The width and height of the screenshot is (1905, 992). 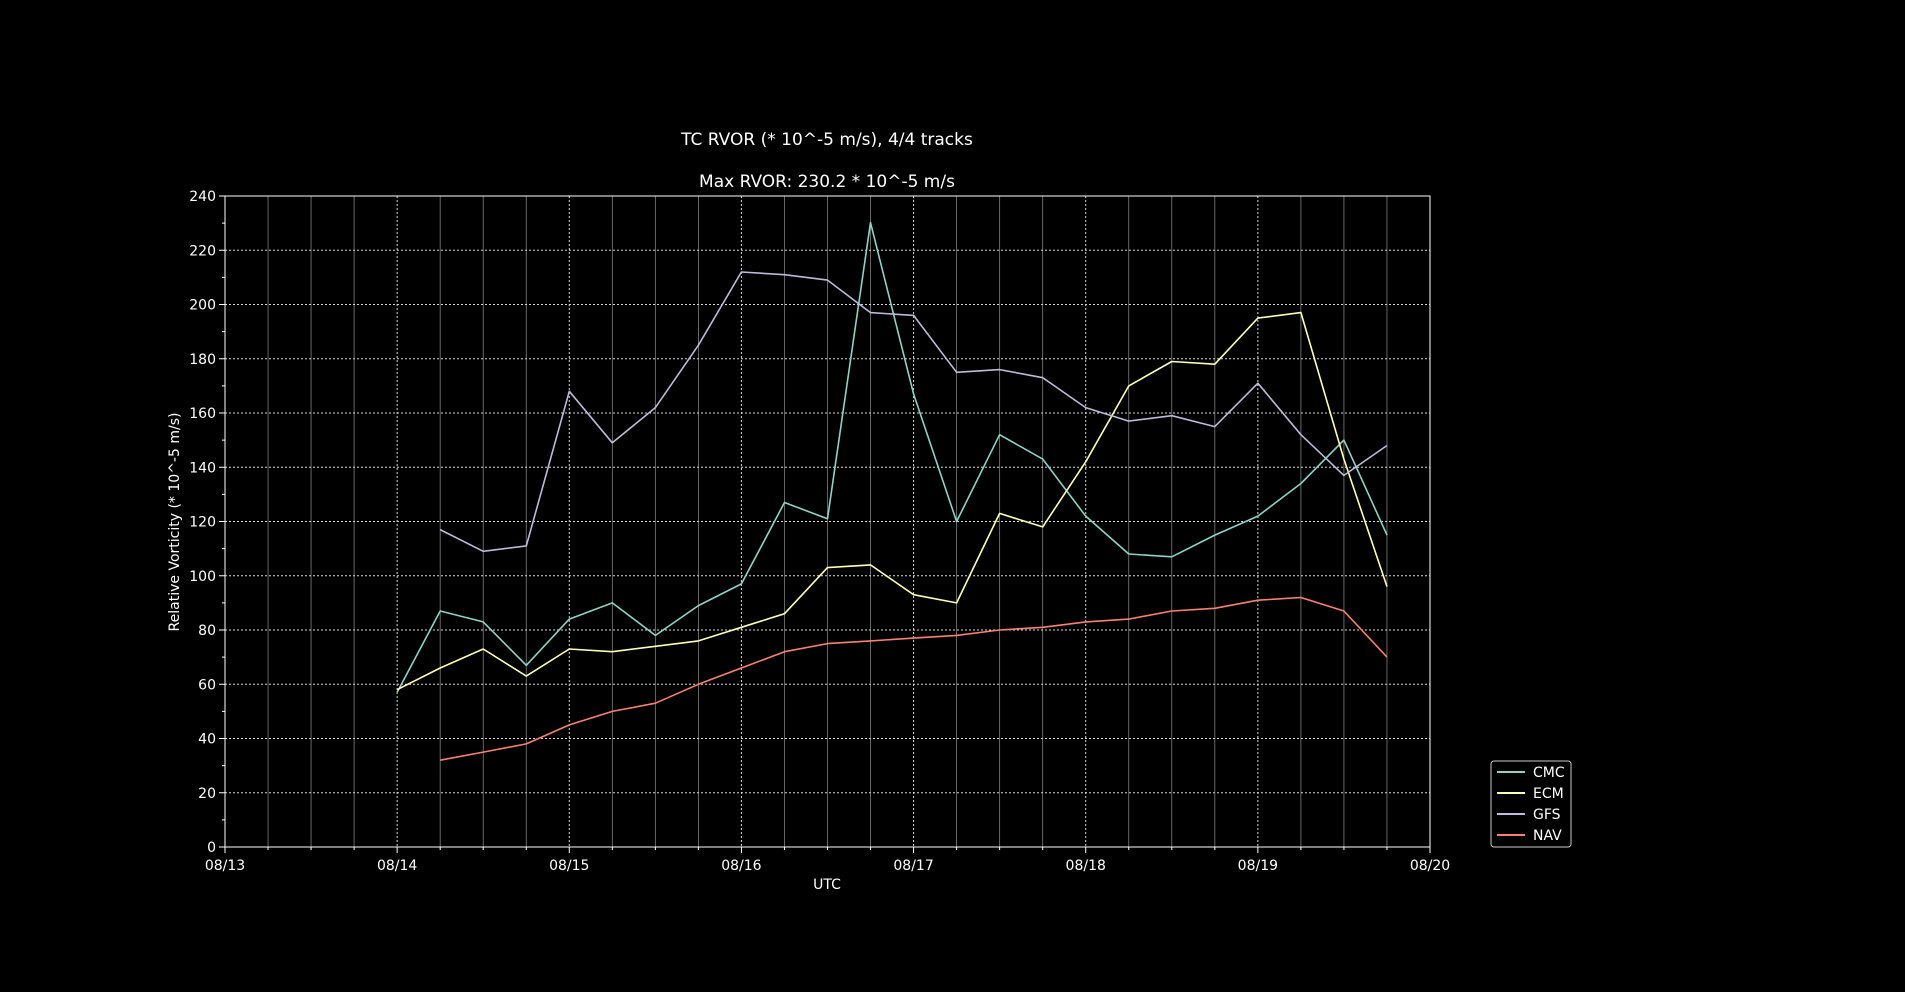 What do you see at coordinates (202, 306) in the screenshot?
I see `y-tick-label: 200` at bounding box center [202, 306].